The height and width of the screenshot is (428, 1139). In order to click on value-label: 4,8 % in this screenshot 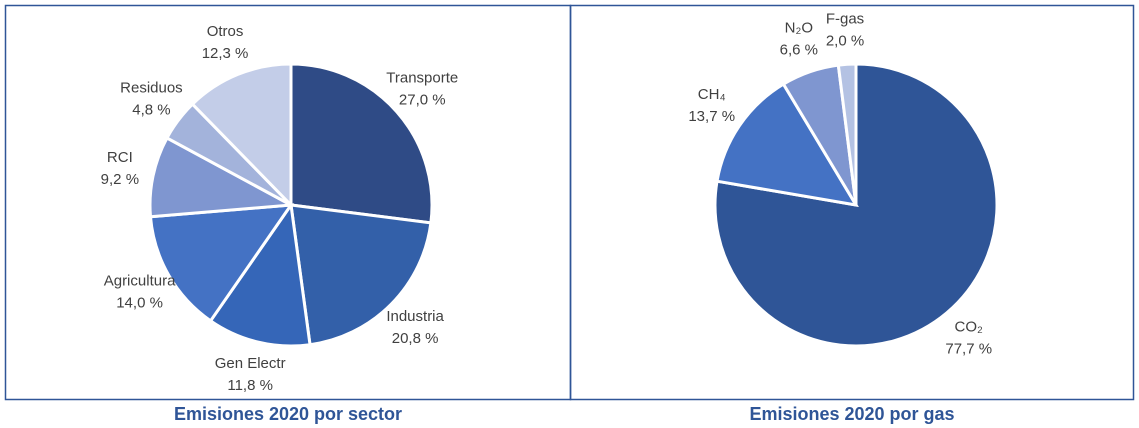, I will do `click(151, 110)`.